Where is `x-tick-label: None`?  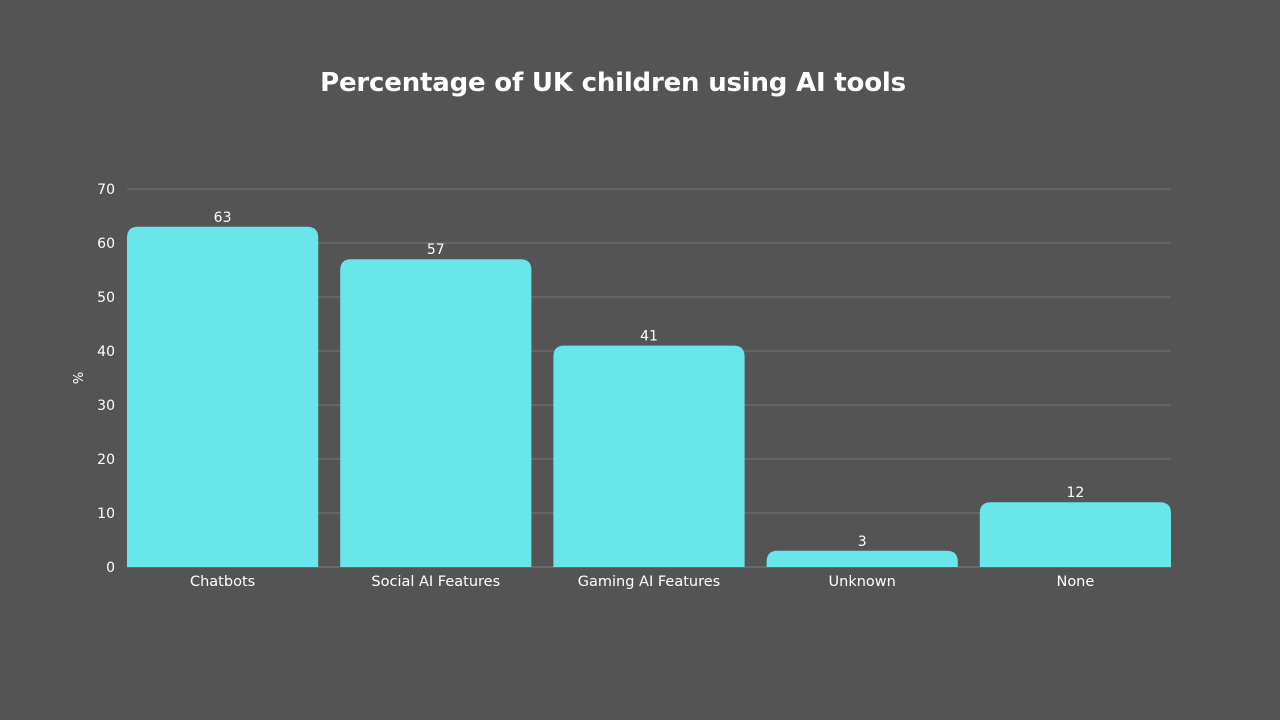 x-tick-label: None is located at coordinates (1075, 582).